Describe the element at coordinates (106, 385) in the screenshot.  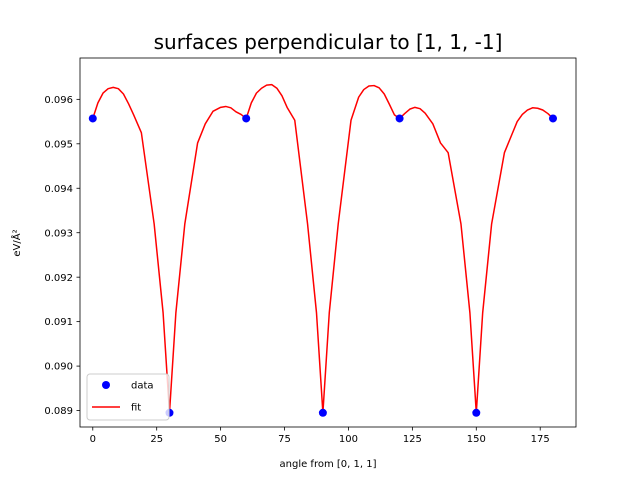
I see `legend-marker-data` at that location.